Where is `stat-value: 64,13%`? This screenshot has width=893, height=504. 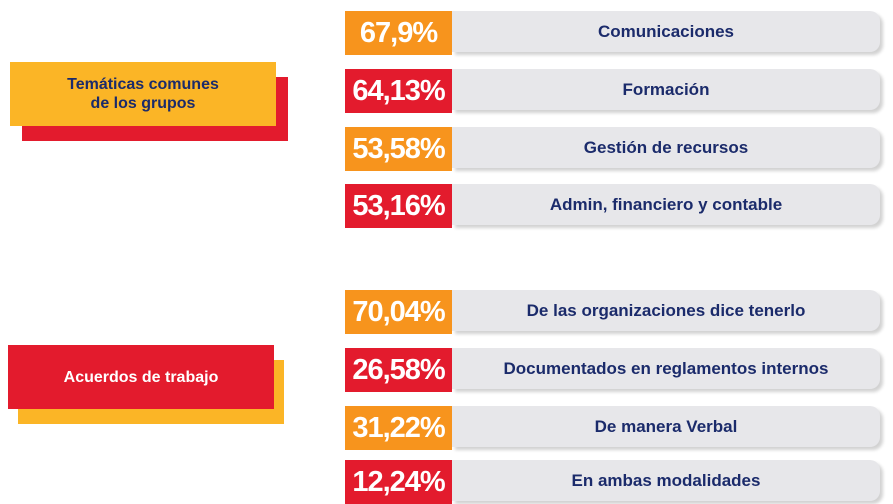 stat-value: 64,13% is located at coordinates (398, 91).